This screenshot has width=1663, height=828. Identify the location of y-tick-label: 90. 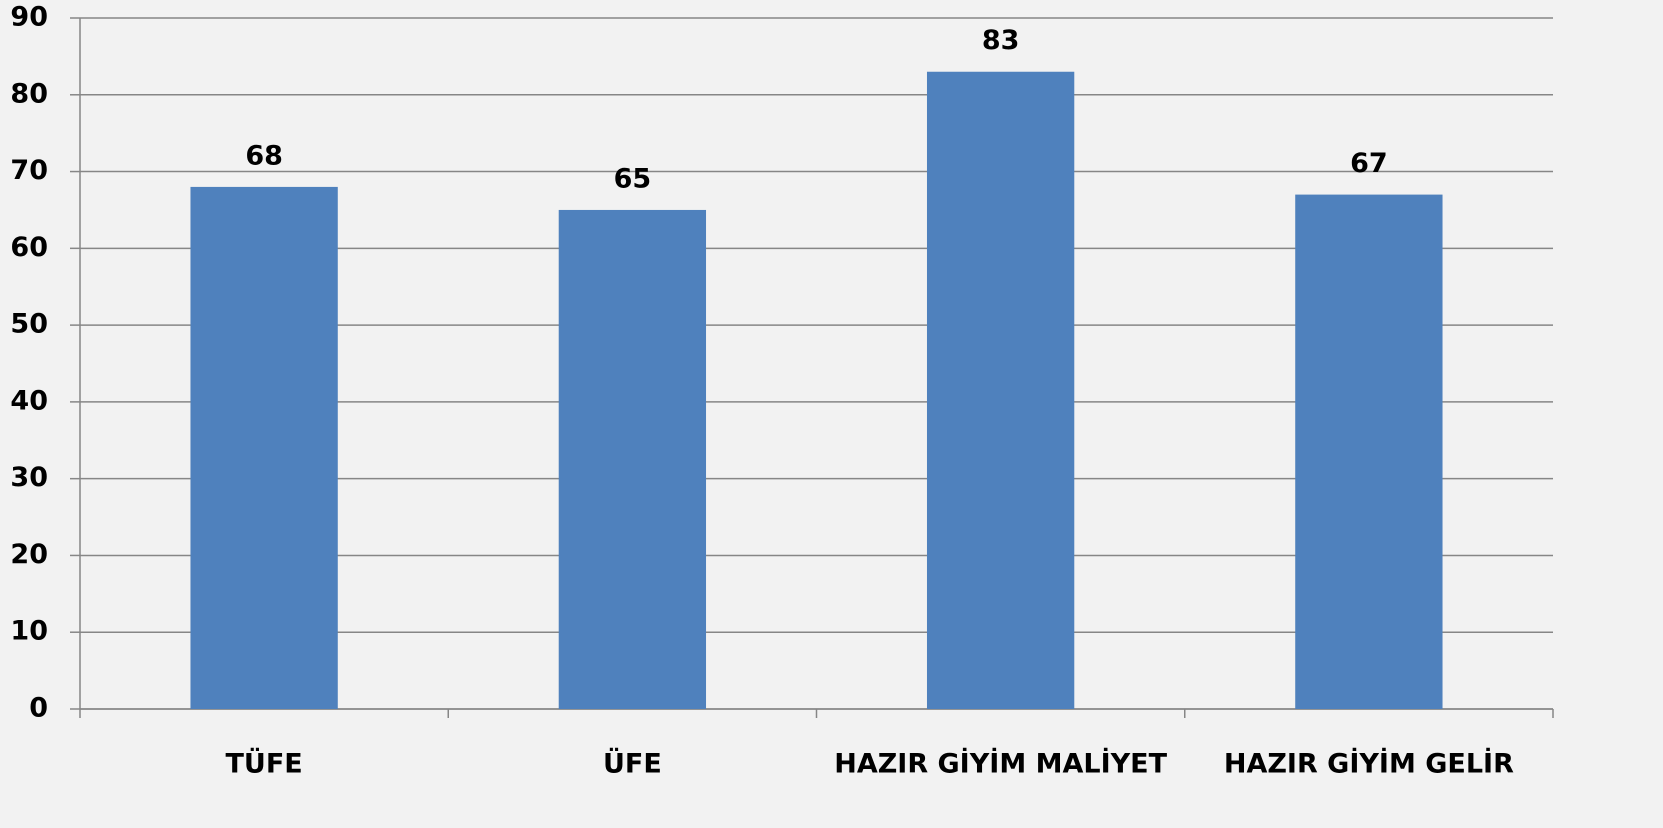
(29, 17).